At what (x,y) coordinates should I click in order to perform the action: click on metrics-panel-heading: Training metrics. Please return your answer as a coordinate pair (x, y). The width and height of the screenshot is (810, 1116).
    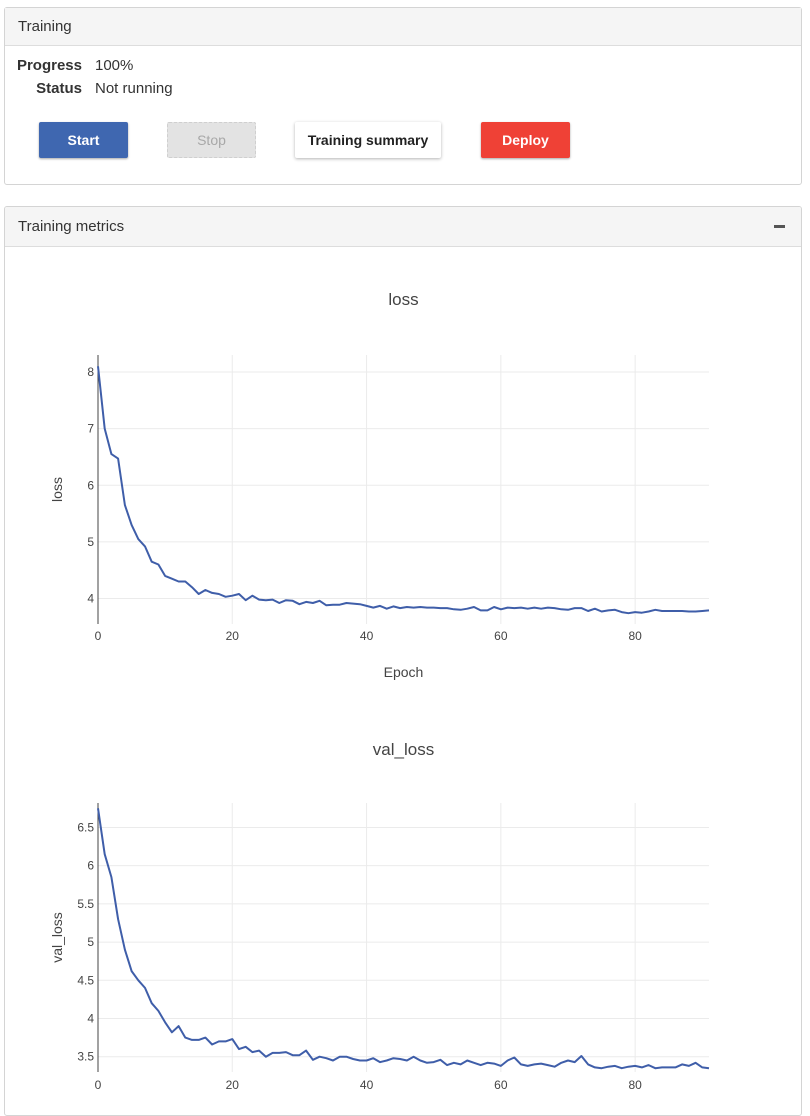
    Looking at the image, I should click on (403, 227).